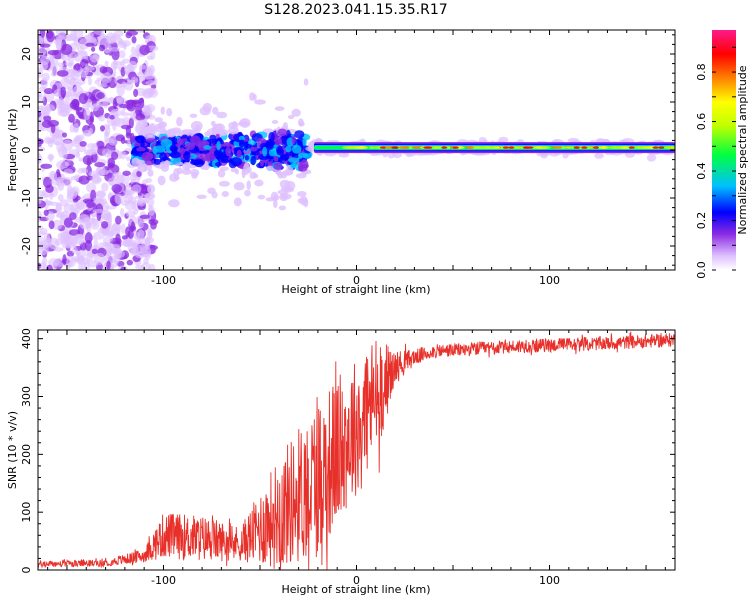 This screenshot has height=600, width=750. I want to click on y-tick-label: 300, so click(26, 396).